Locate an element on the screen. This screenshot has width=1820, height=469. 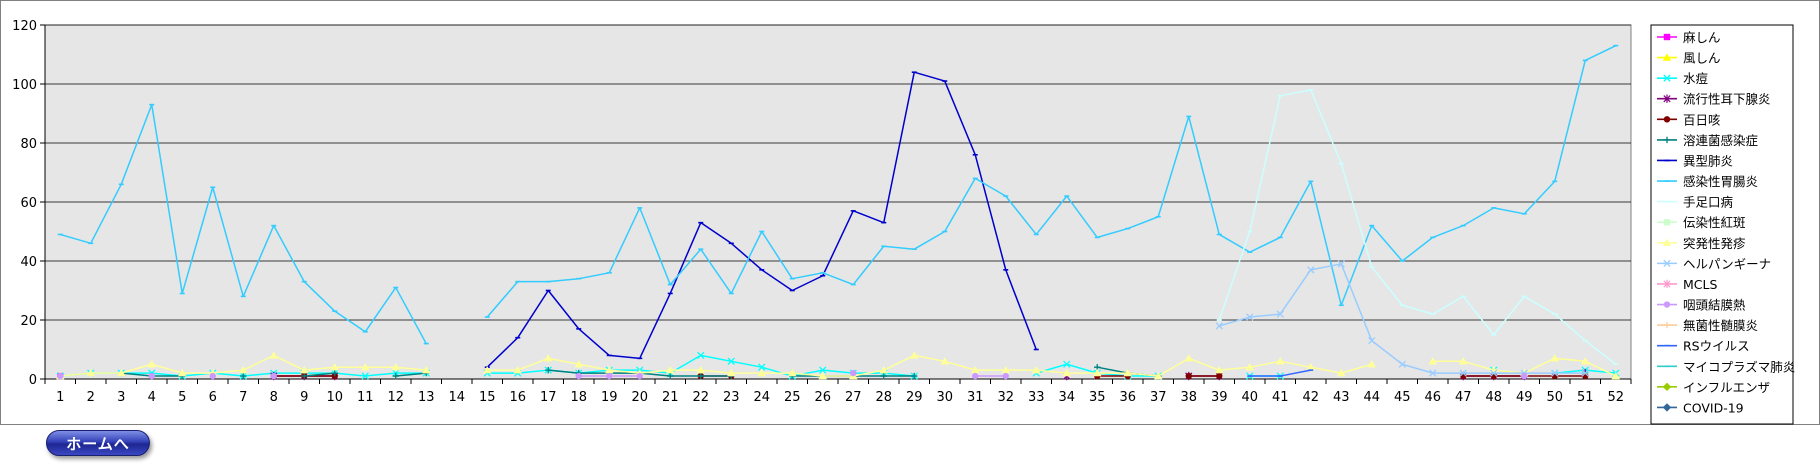
x-tick-label: 44 is located at coordinates (1371, 397).